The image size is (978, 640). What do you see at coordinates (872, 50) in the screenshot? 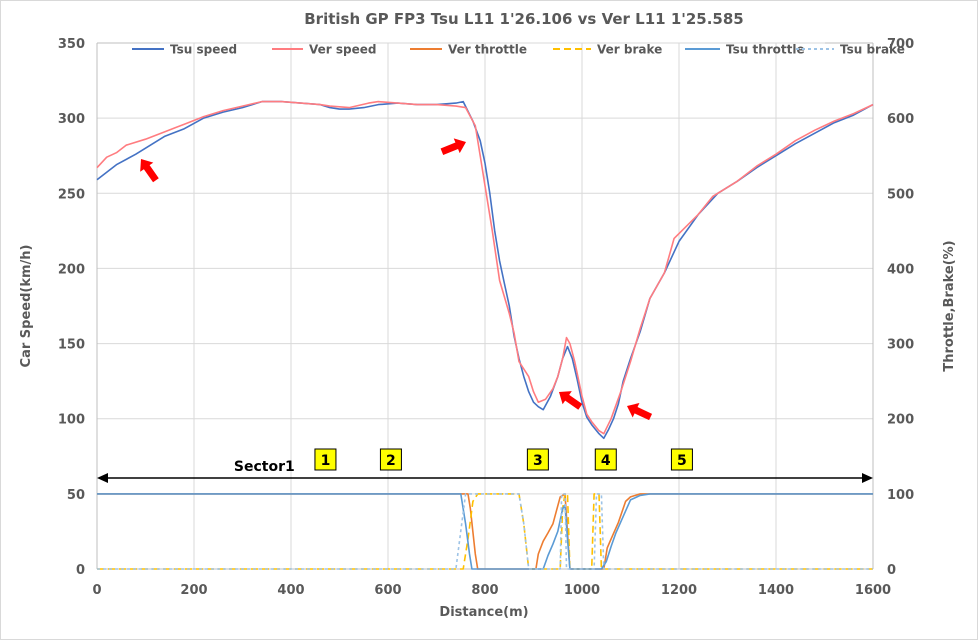
I see `legend-label: Tsu brake` at bounding box center [872, 50].